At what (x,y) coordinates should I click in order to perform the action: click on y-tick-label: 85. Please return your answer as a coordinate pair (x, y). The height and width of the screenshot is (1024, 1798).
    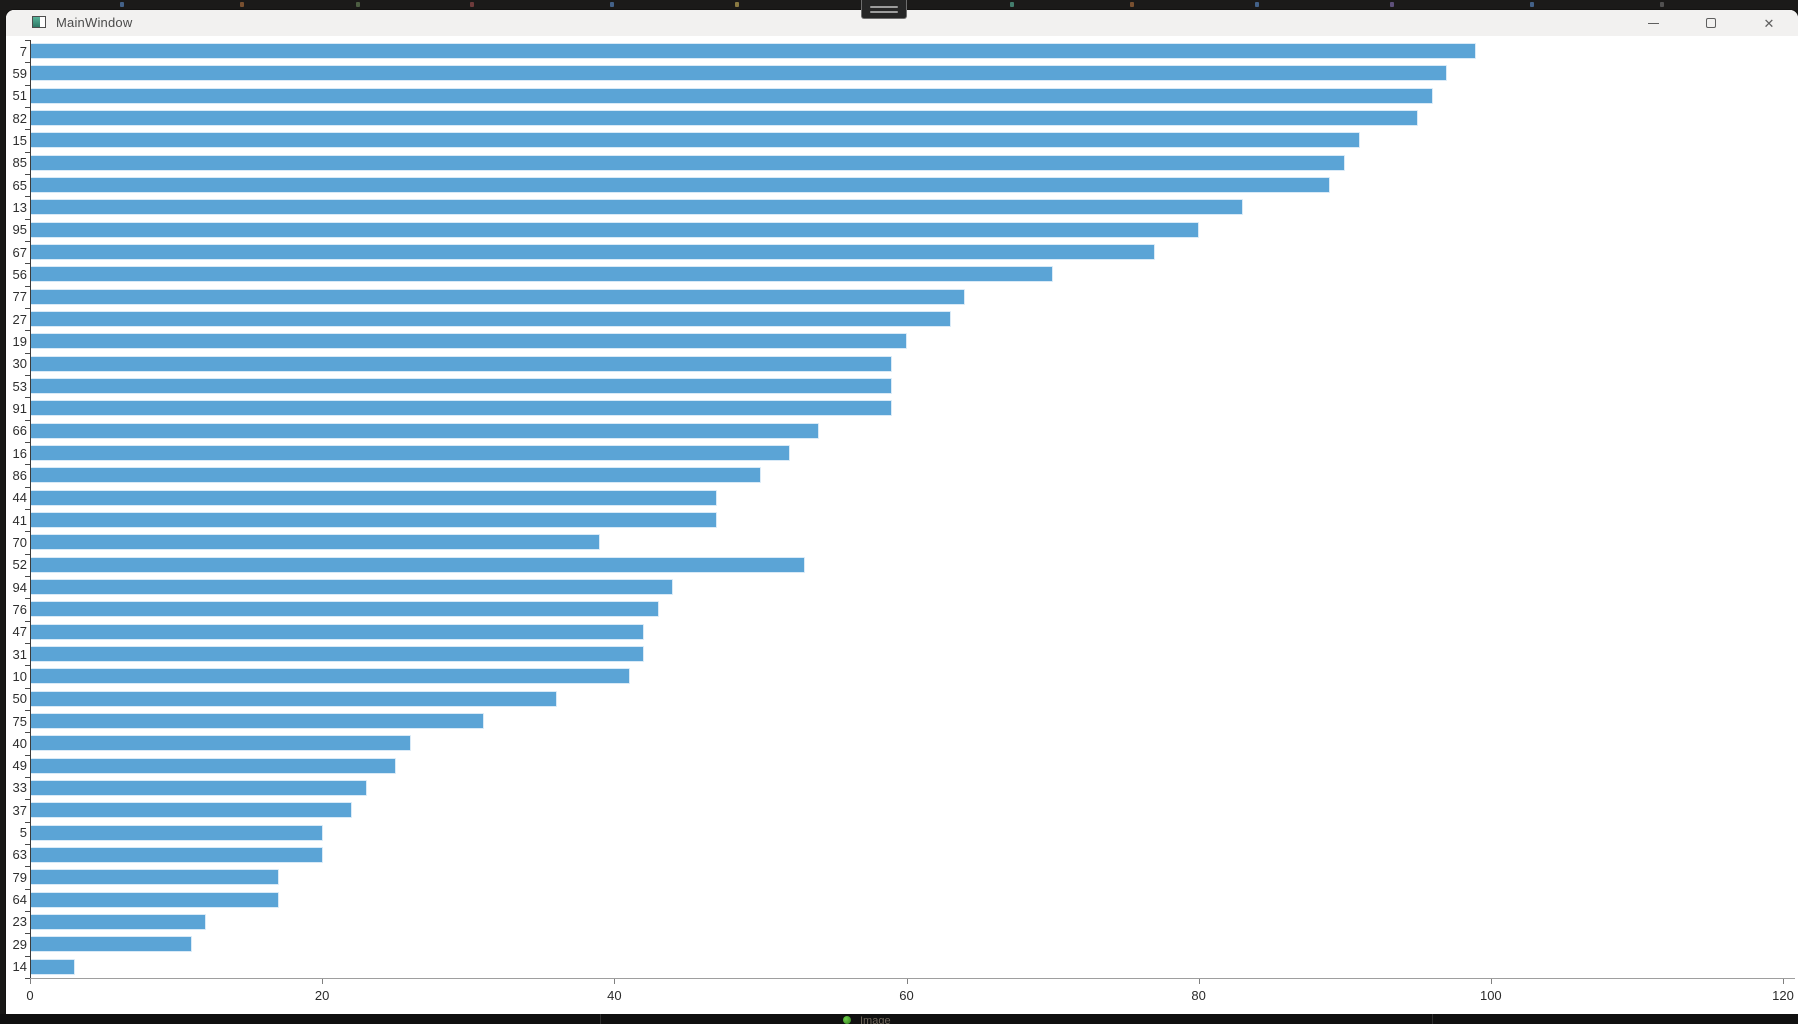
    Looking at the image, I should click on (19, 163).